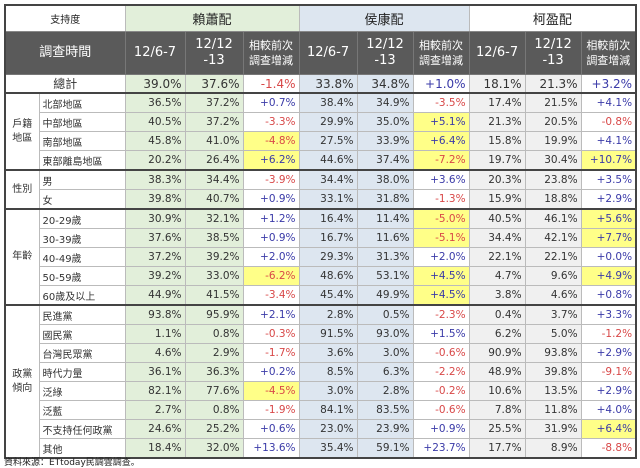 Image resolution: width=640 pixels, height=468 pixels. What do you see at coordinates (82, 102) in the screenshot?
I see `row-label: 北部地區` at bounding box center [82, 102].